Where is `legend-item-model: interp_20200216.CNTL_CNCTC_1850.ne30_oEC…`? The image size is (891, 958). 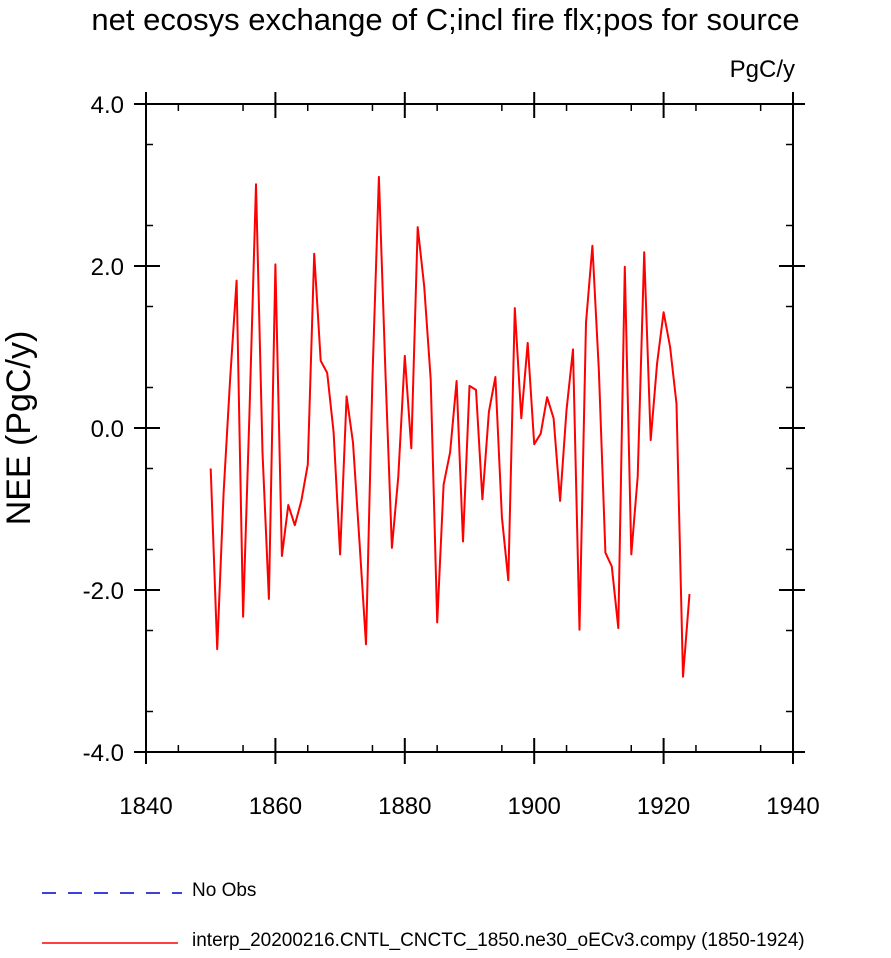 legend-item-model: interp_20200216.CNTL_CNCTC_1850.ne30_oEC… is located at coordinates (465, 943).